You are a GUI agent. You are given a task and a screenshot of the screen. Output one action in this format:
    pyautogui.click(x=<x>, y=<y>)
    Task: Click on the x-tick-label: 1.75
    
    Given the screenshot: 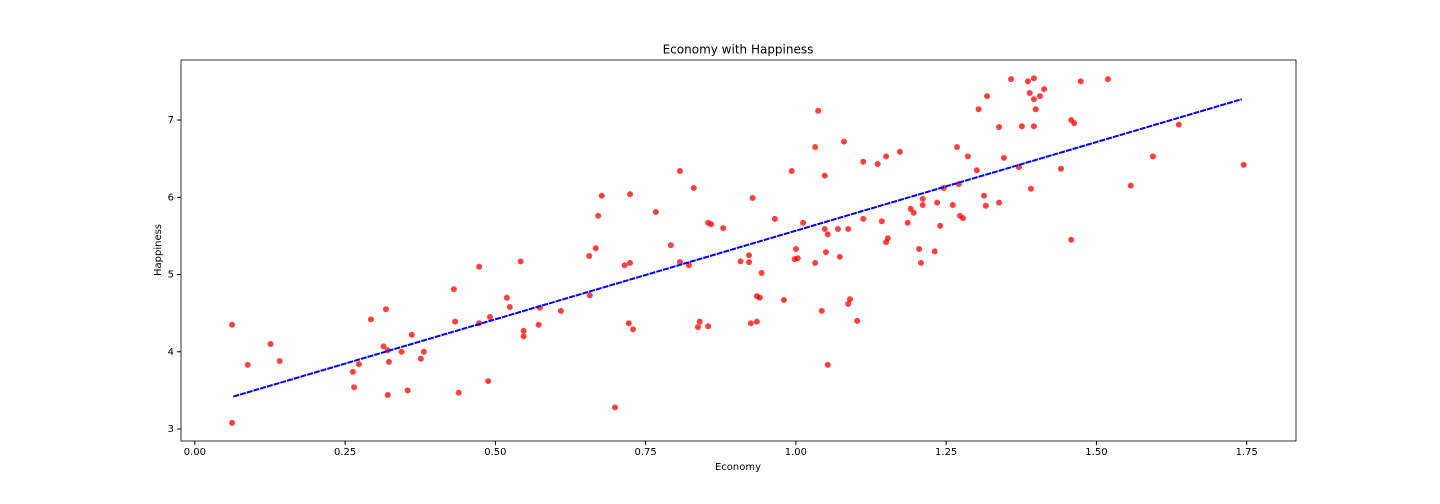 What is the action you would take?
    pyautogui.click(x=1247, y=452)
    